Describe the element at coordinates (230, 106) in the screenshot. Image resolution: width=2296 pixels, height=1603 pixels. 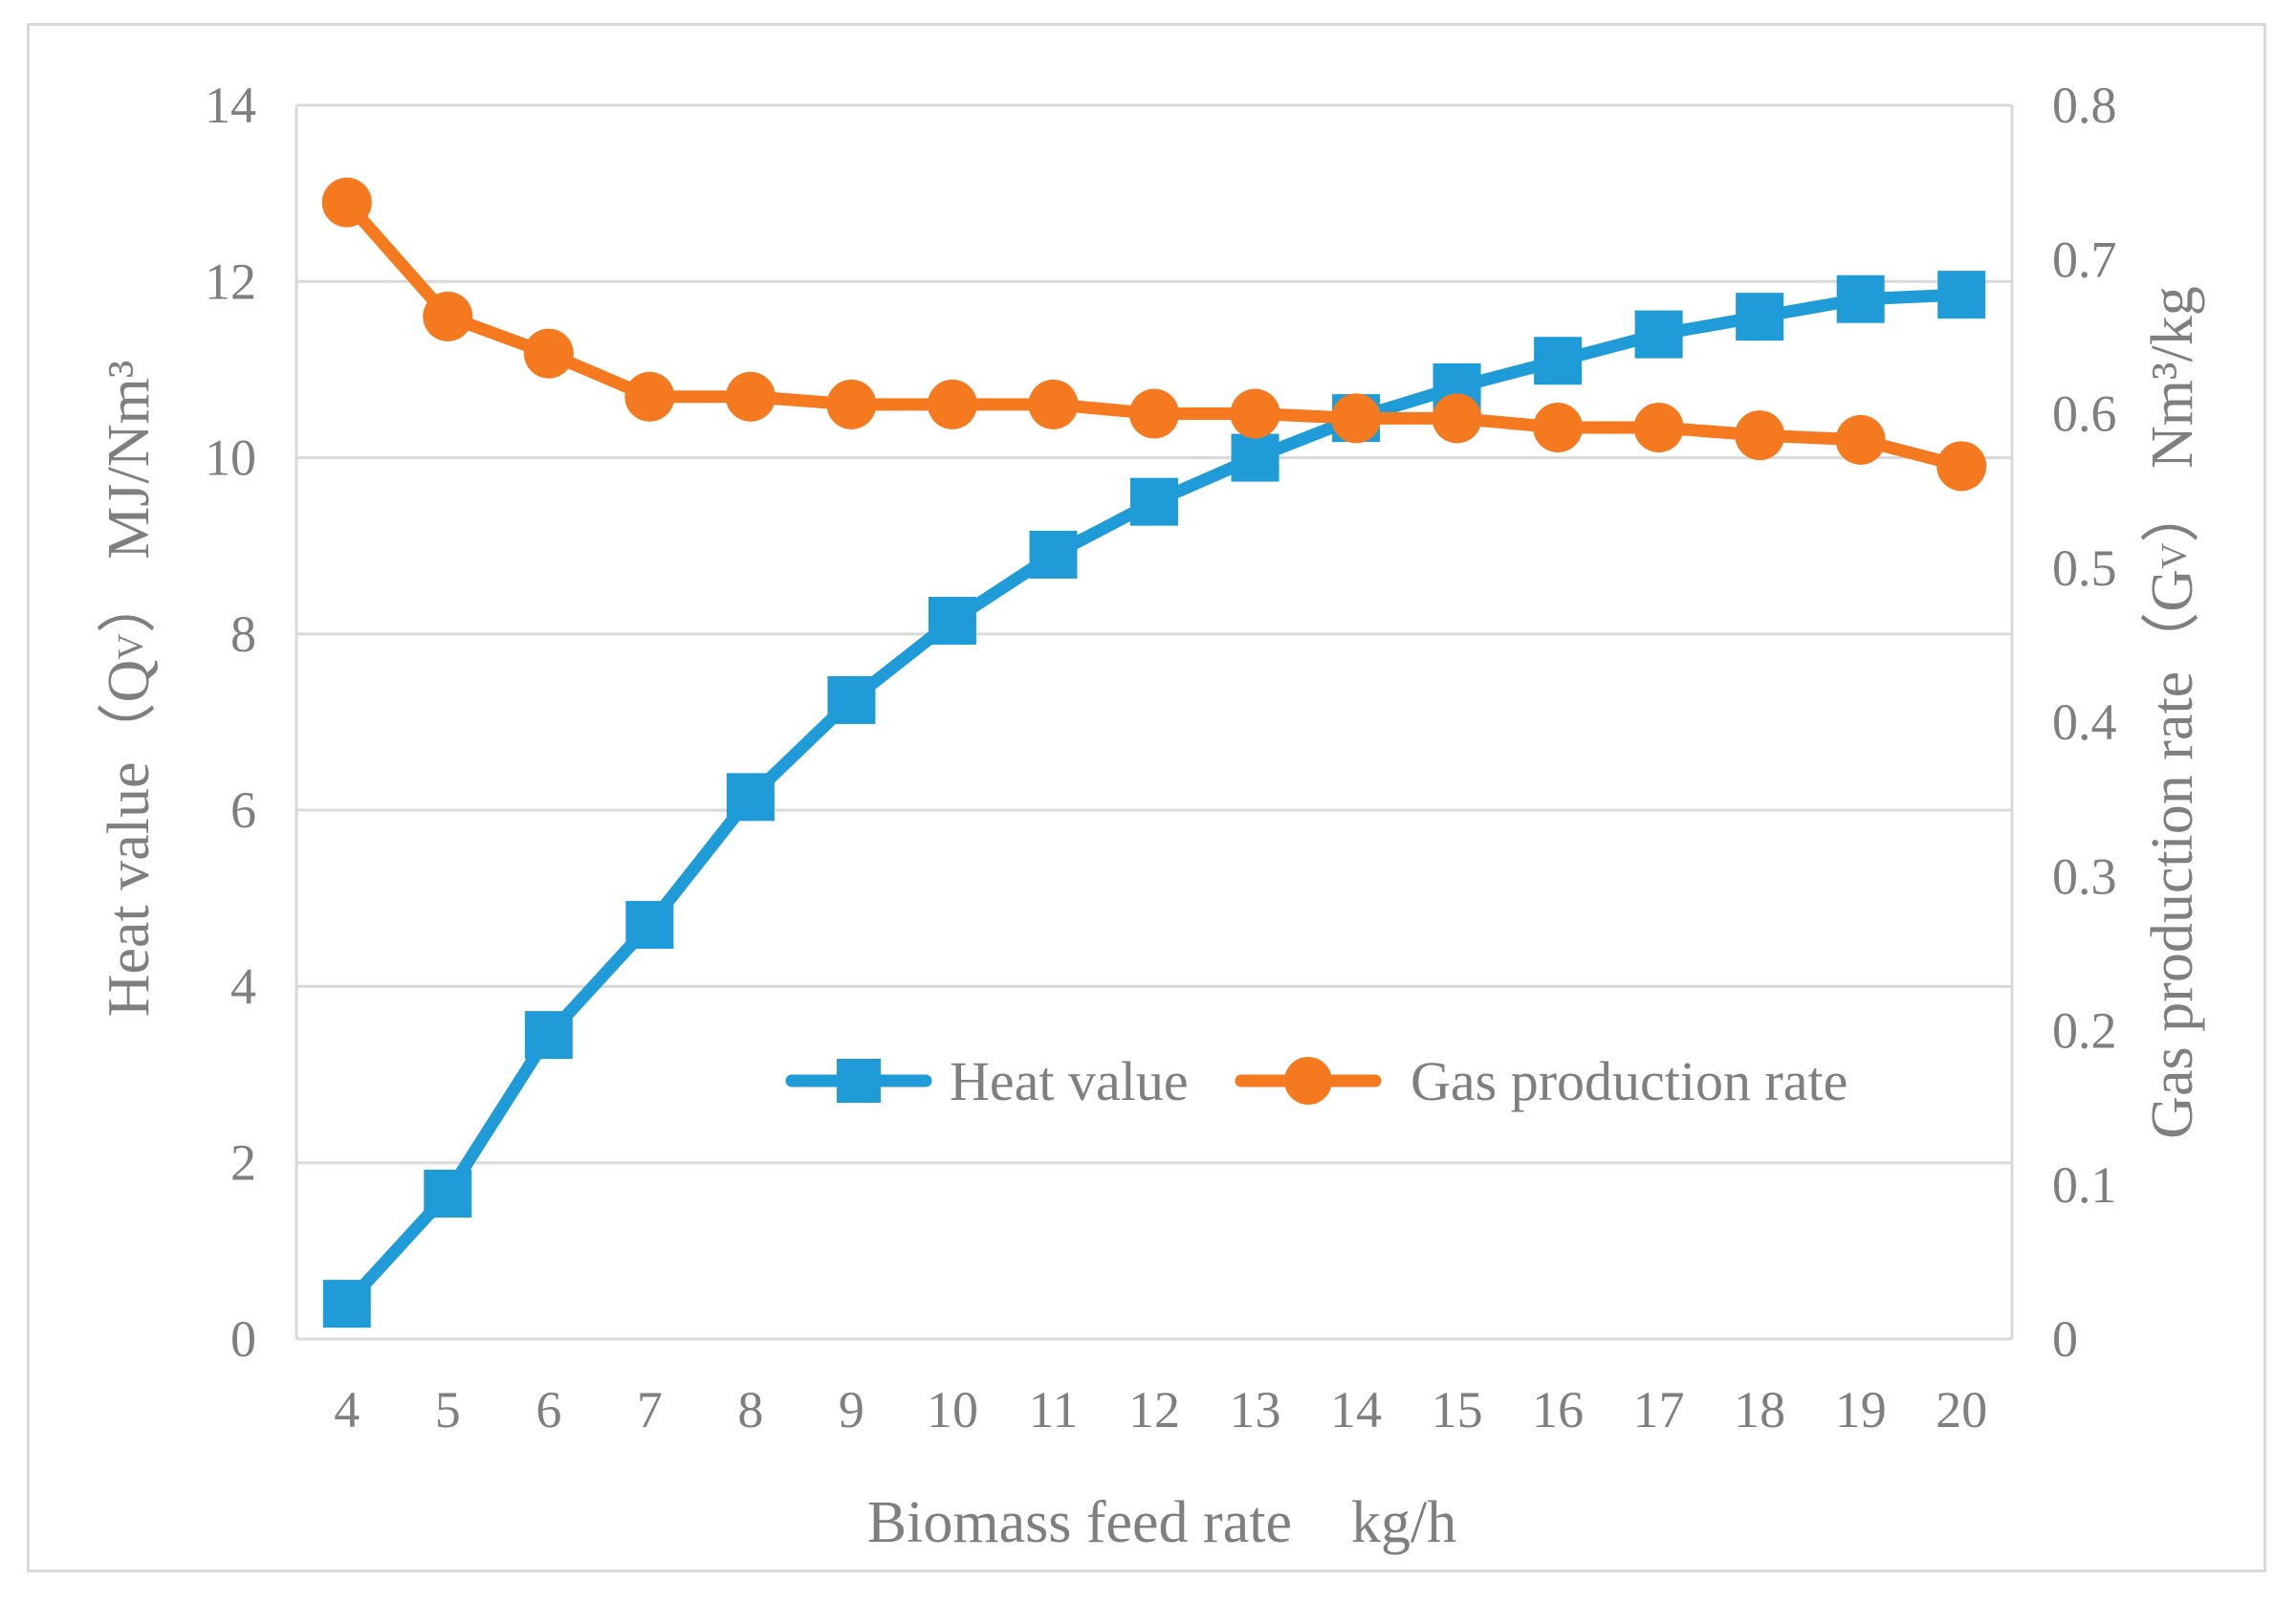
I see `y-tick-label: 14` at that location.